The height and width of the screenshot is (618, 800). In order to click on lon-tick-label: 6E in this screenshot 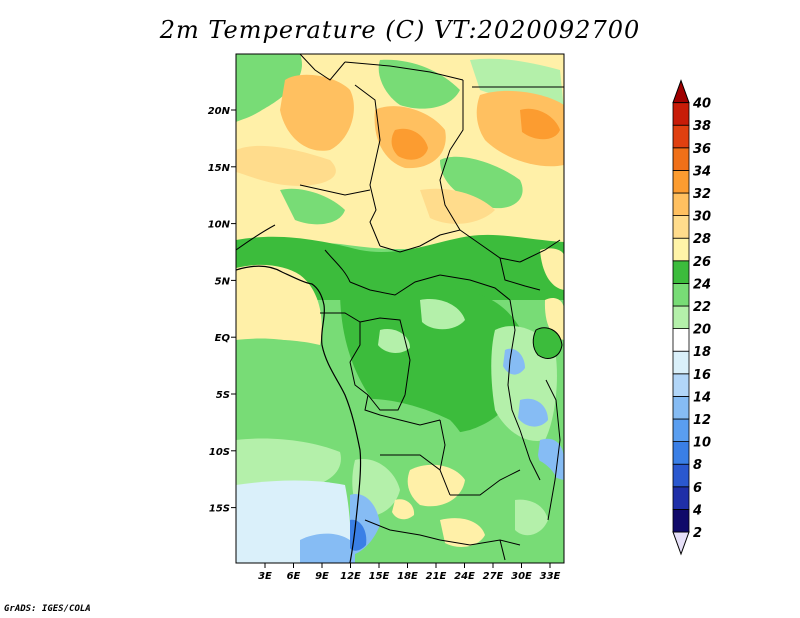, I will do `click(294, 576)`.